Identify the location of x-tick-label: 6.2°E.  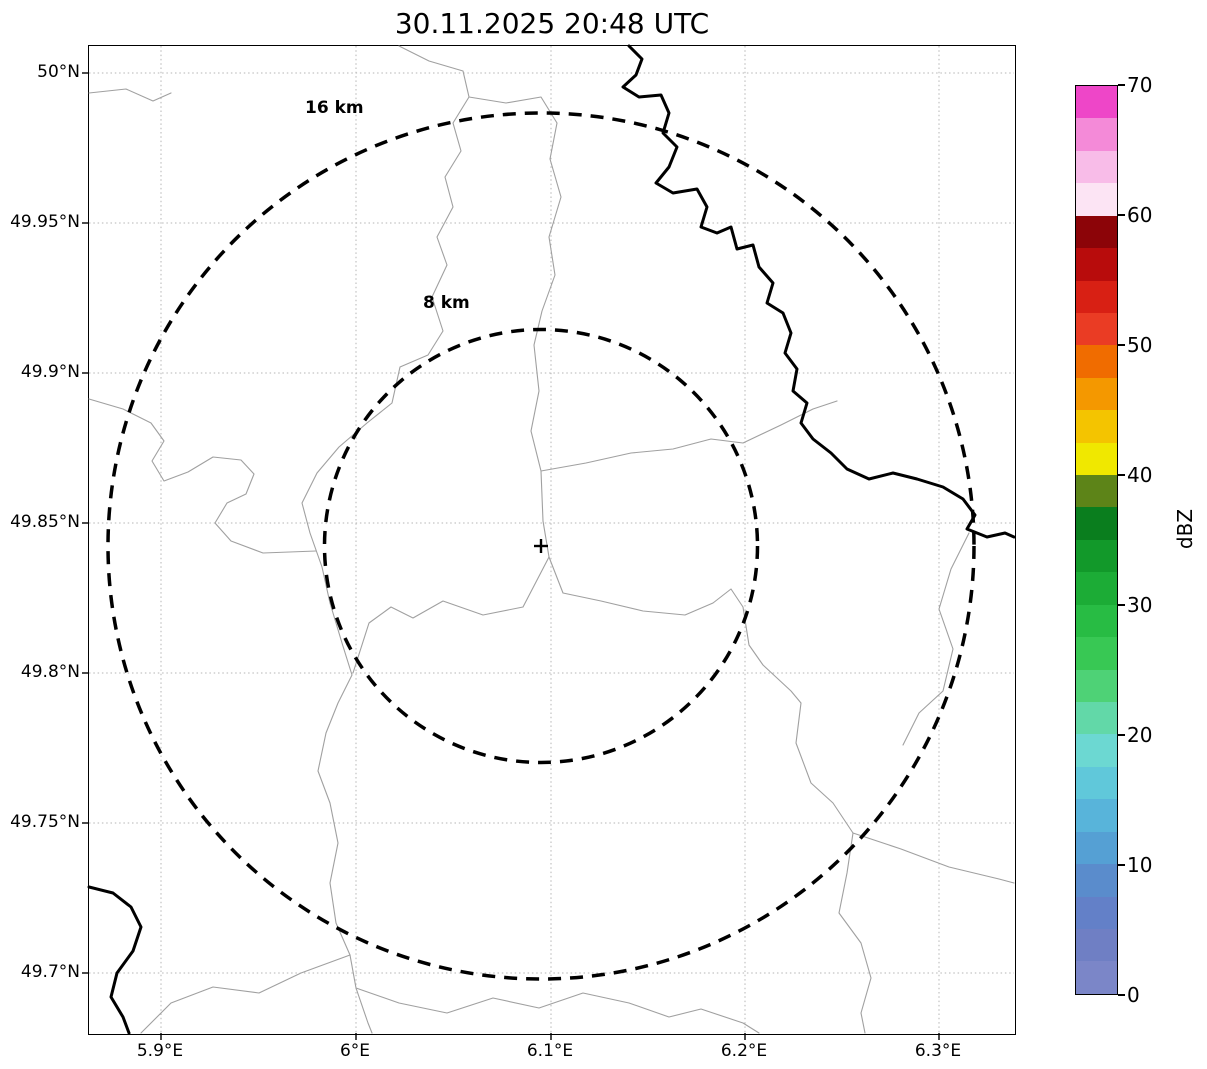
(744, 1051).